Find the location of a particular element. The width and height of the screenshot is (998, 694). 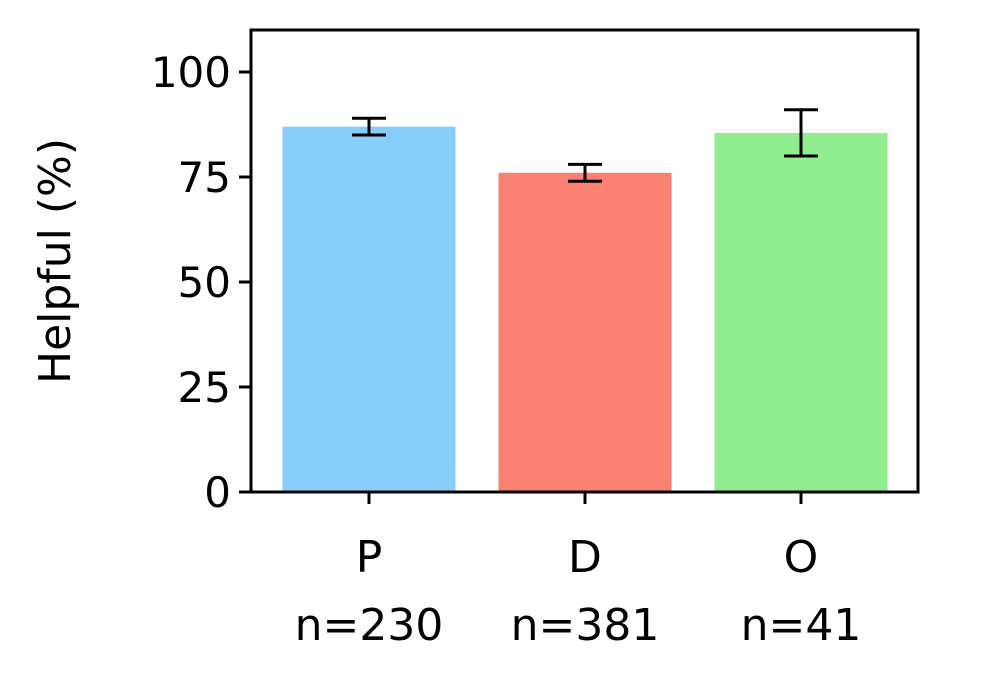

error-bars-layer is located at coordinates (585, 145).